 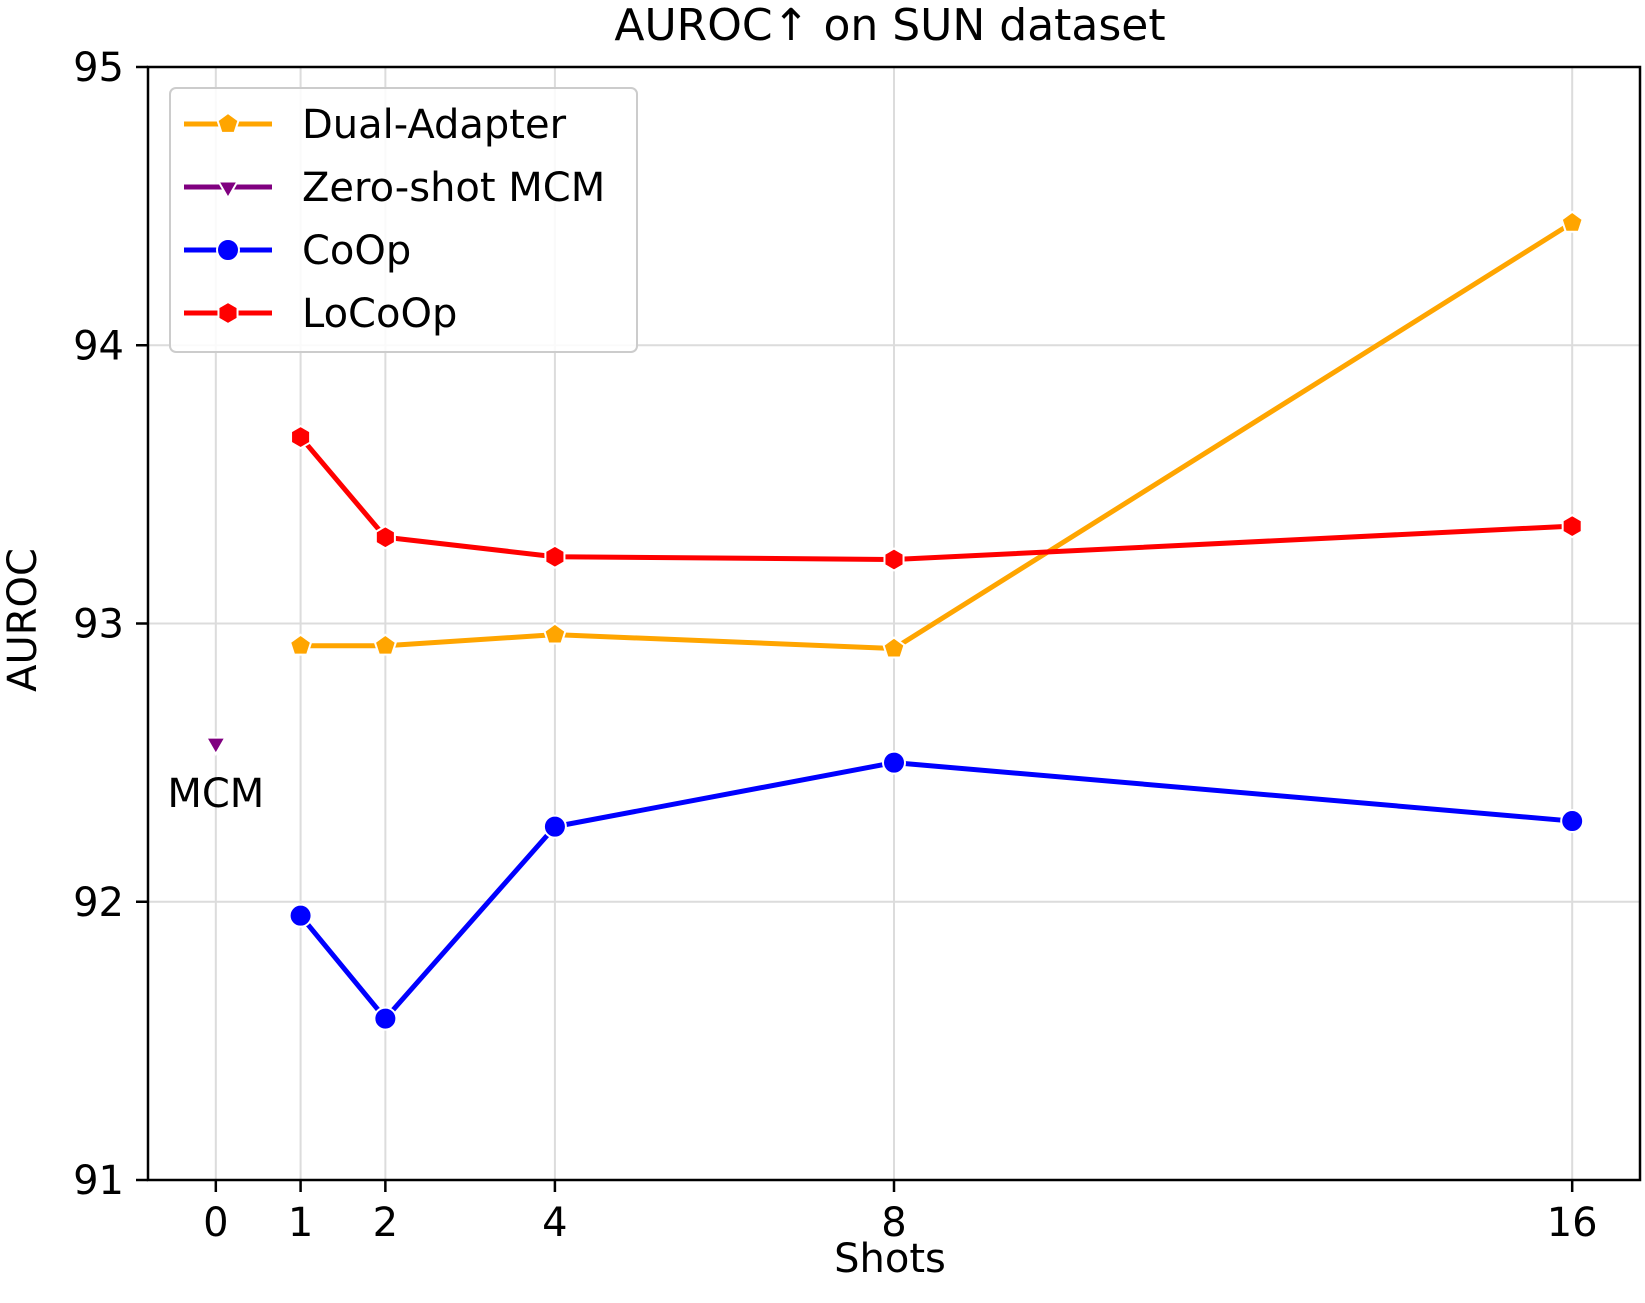 I want to click on legend-box, so click(x=403, y=220).